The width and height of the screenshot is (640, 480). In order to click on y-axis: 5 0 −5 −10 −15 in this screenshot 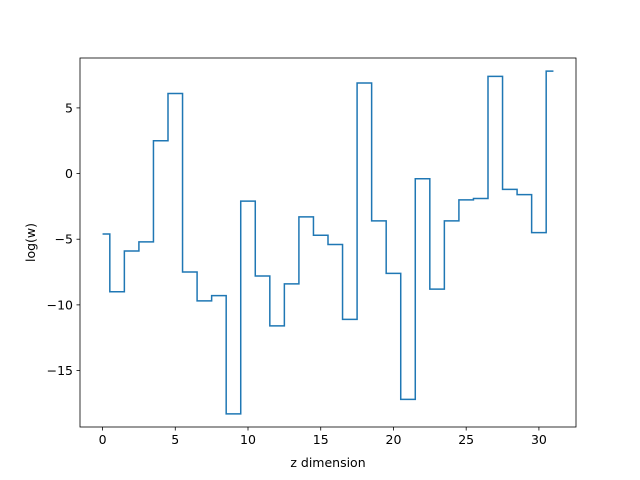, I will do `click(63, 239)`.